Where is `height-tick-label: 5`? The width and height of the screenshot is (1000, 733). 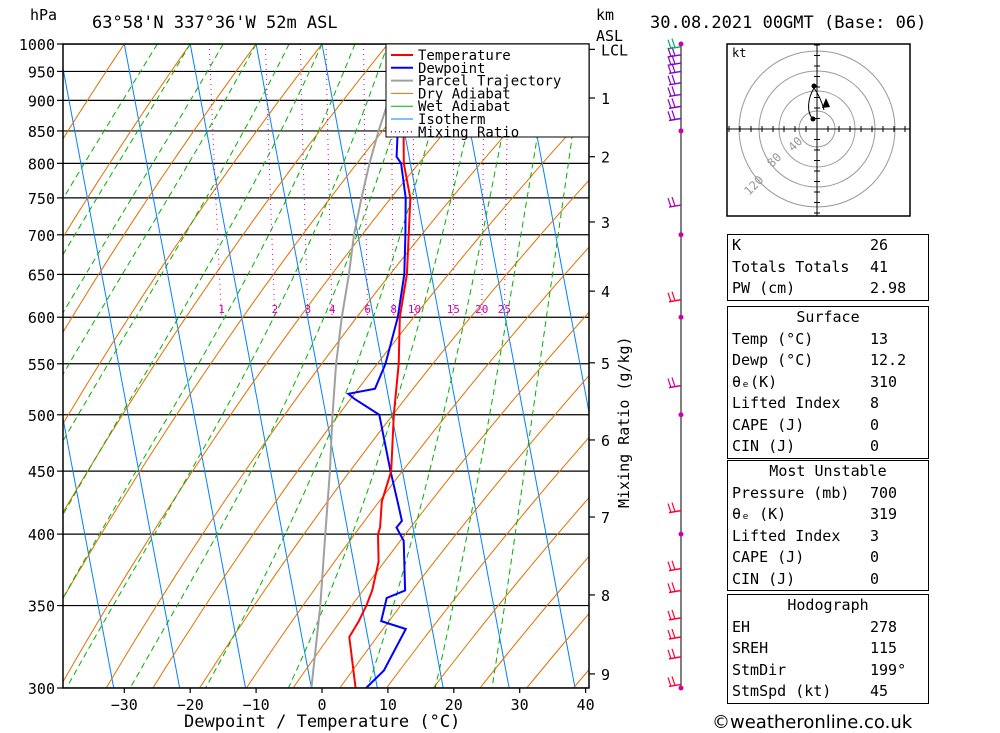 height-tick-label: 5 is located at coordinates (605, 364).